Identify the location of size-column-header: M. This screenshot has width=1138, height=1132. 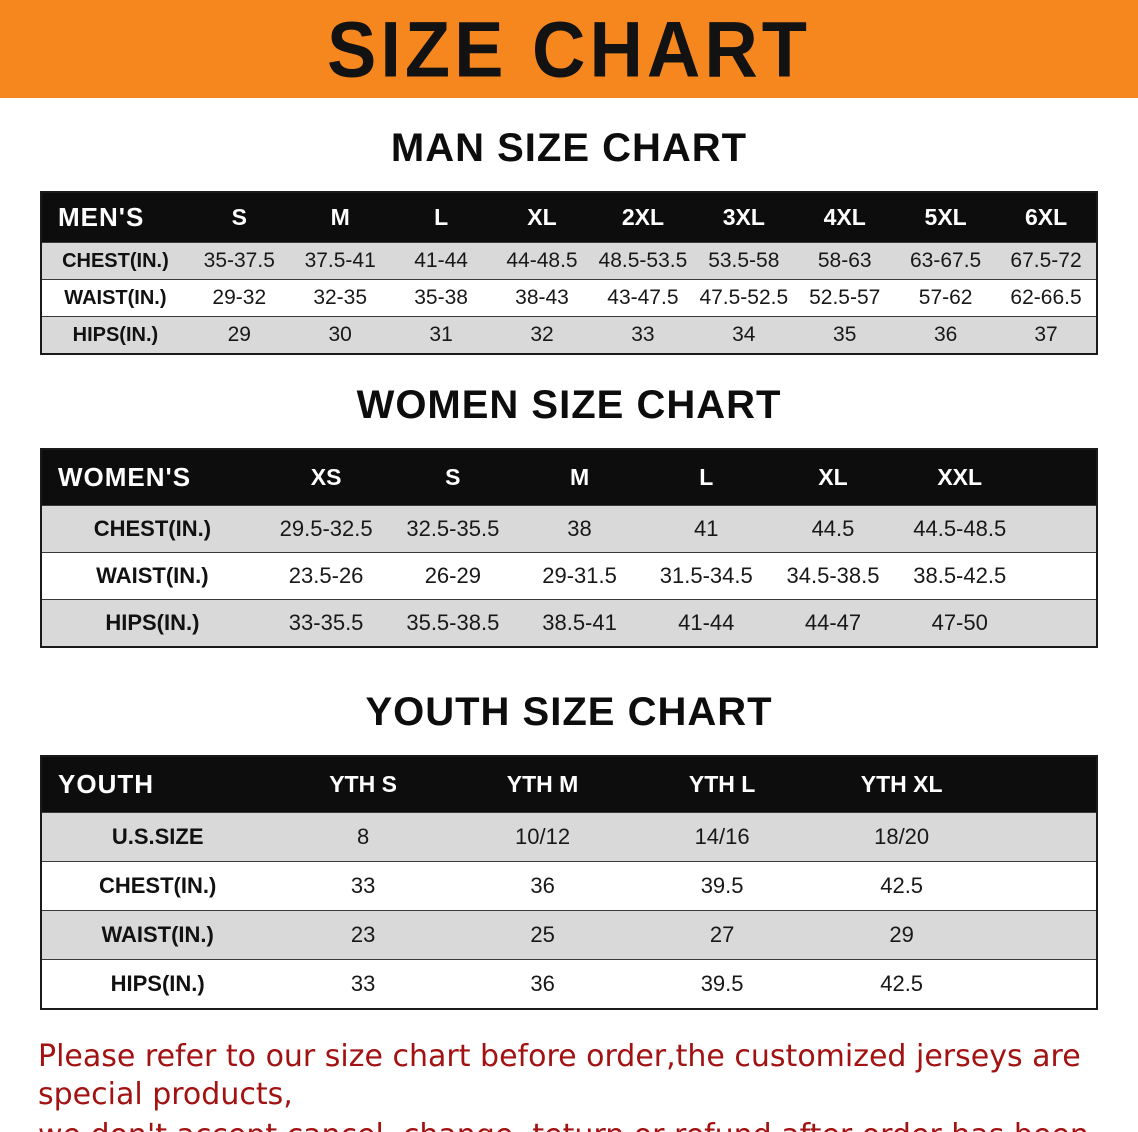
(579, 477).